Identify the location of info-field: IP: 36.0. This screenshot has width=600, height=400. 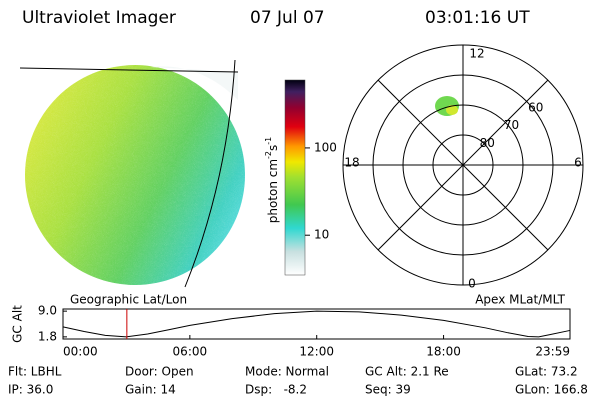
(30, 390).